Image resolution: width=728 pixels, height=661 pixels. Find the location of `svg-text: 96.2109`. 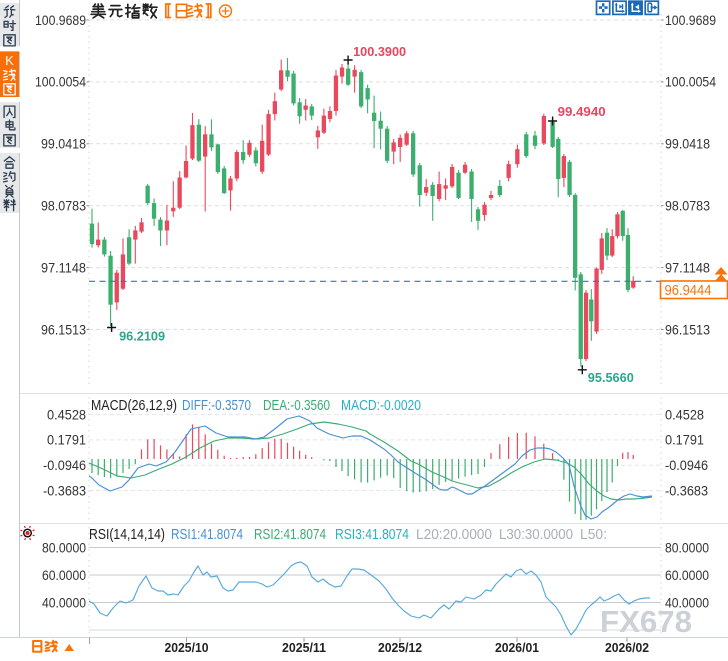

svg-text: 96.2109 is located at coordinates (142, 336).